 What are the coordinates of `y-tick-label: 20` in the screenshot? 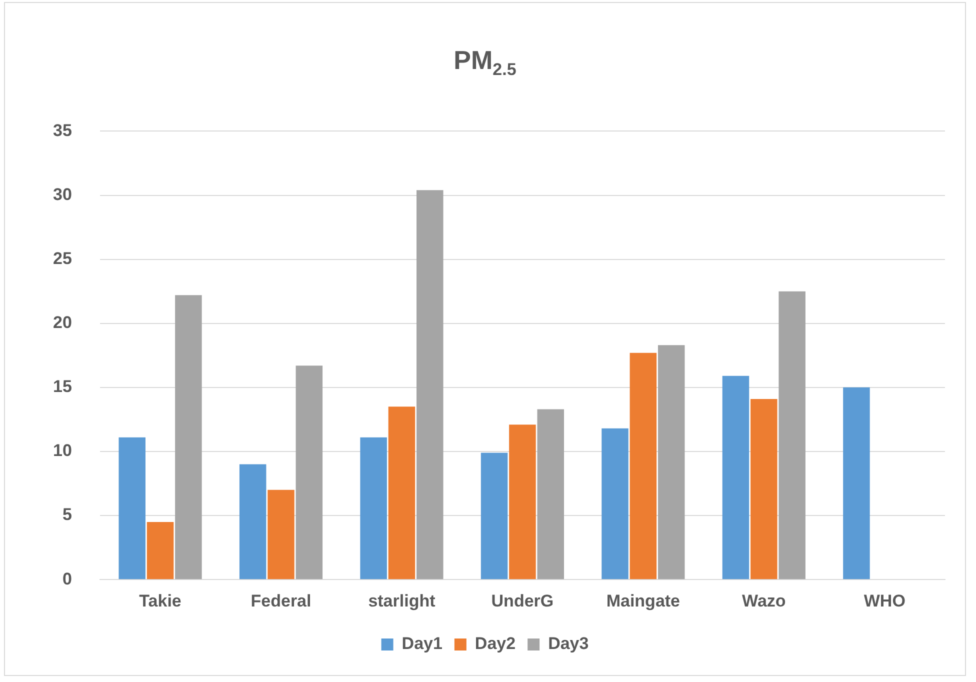 It's located at (62, 322).